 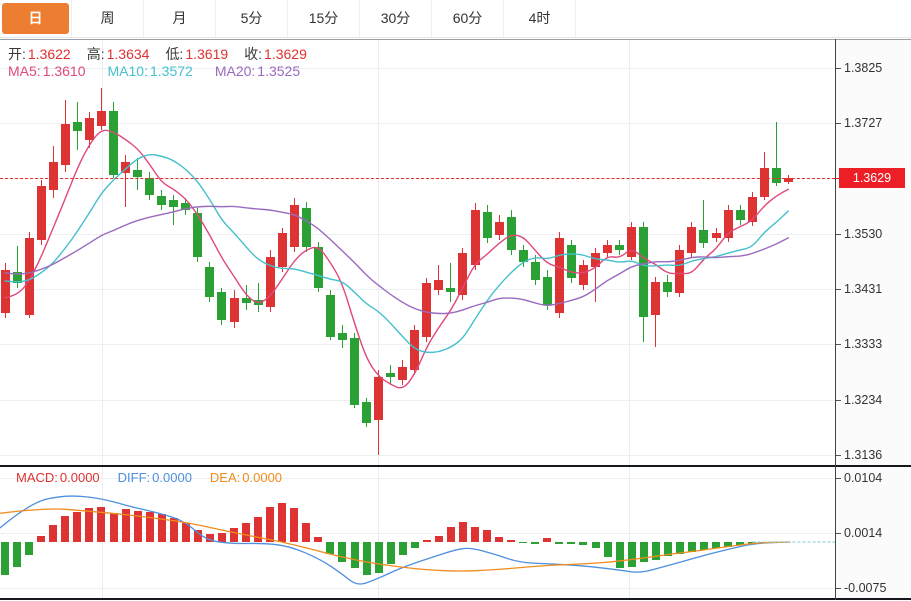 I want to click on candle-wick, so click(x=258, y=297).